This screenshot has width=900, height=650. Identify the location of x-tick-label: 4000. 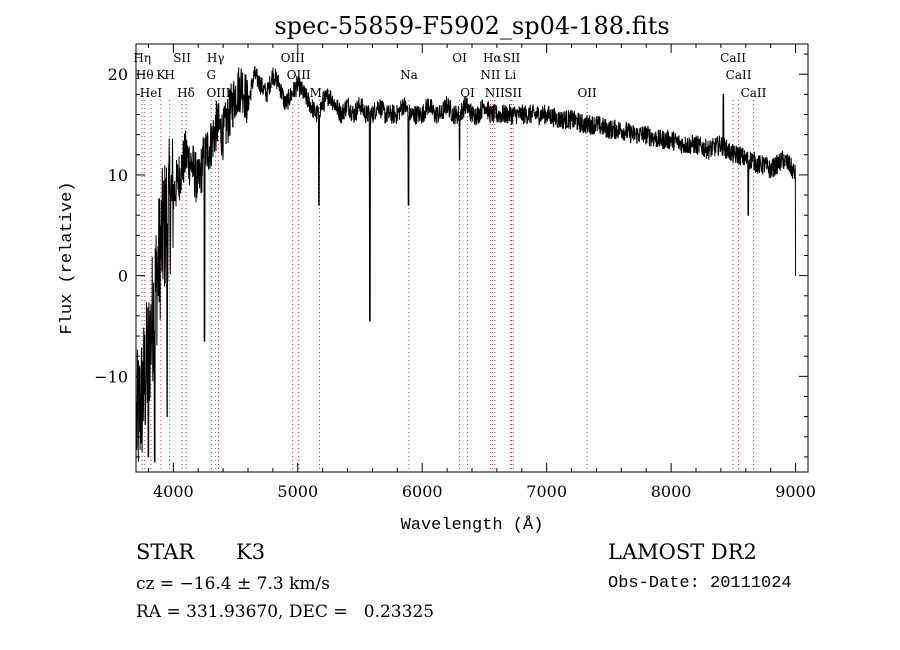
(173, 491).